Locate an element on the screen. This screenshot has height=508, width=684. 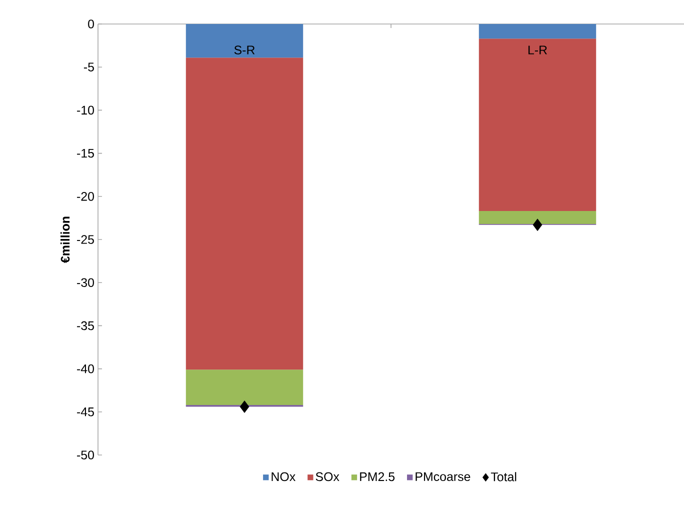
y-tick-label: -30 is located at coordinates (85, 283).